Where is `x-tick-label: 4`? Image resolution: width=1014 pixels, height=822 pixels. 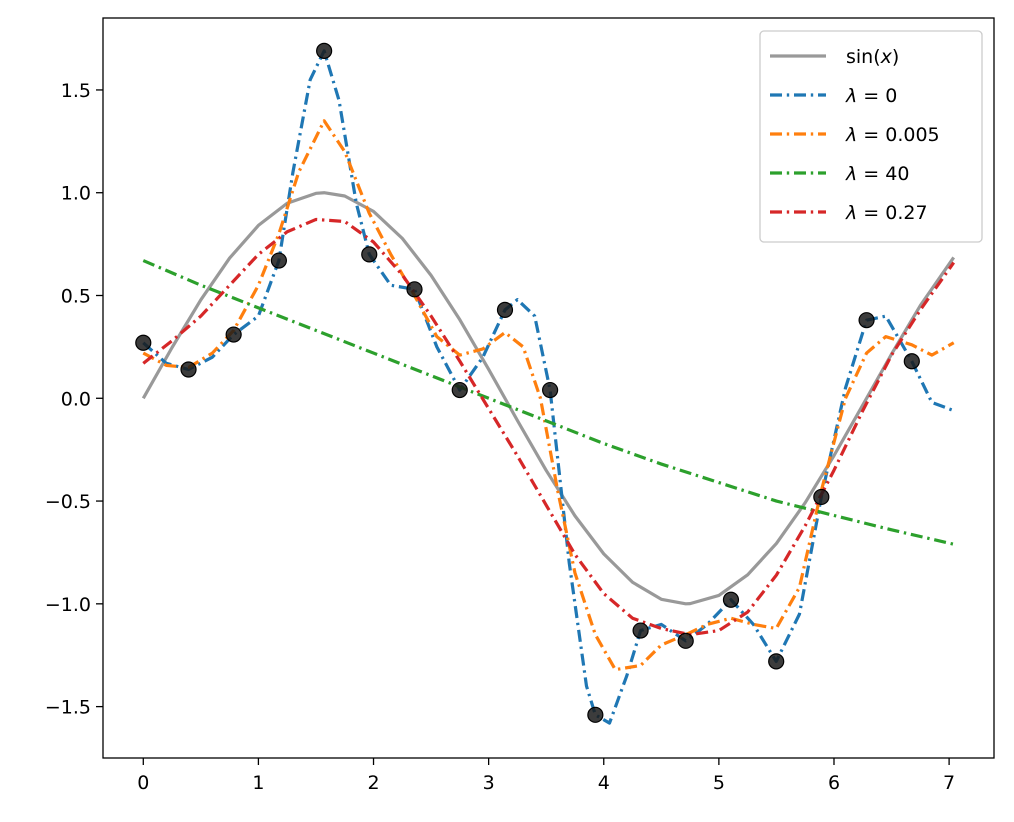 x-tick-label: 4 is located at coordinates (604, 783).